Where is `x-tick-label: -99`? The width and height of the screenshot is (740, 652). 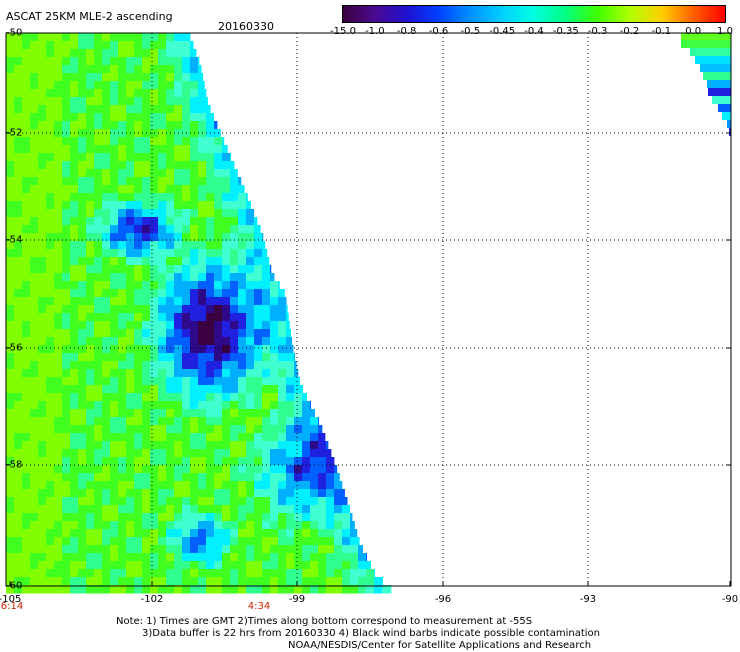 x-tick-label: -99 is located at coordinates (297, 599).